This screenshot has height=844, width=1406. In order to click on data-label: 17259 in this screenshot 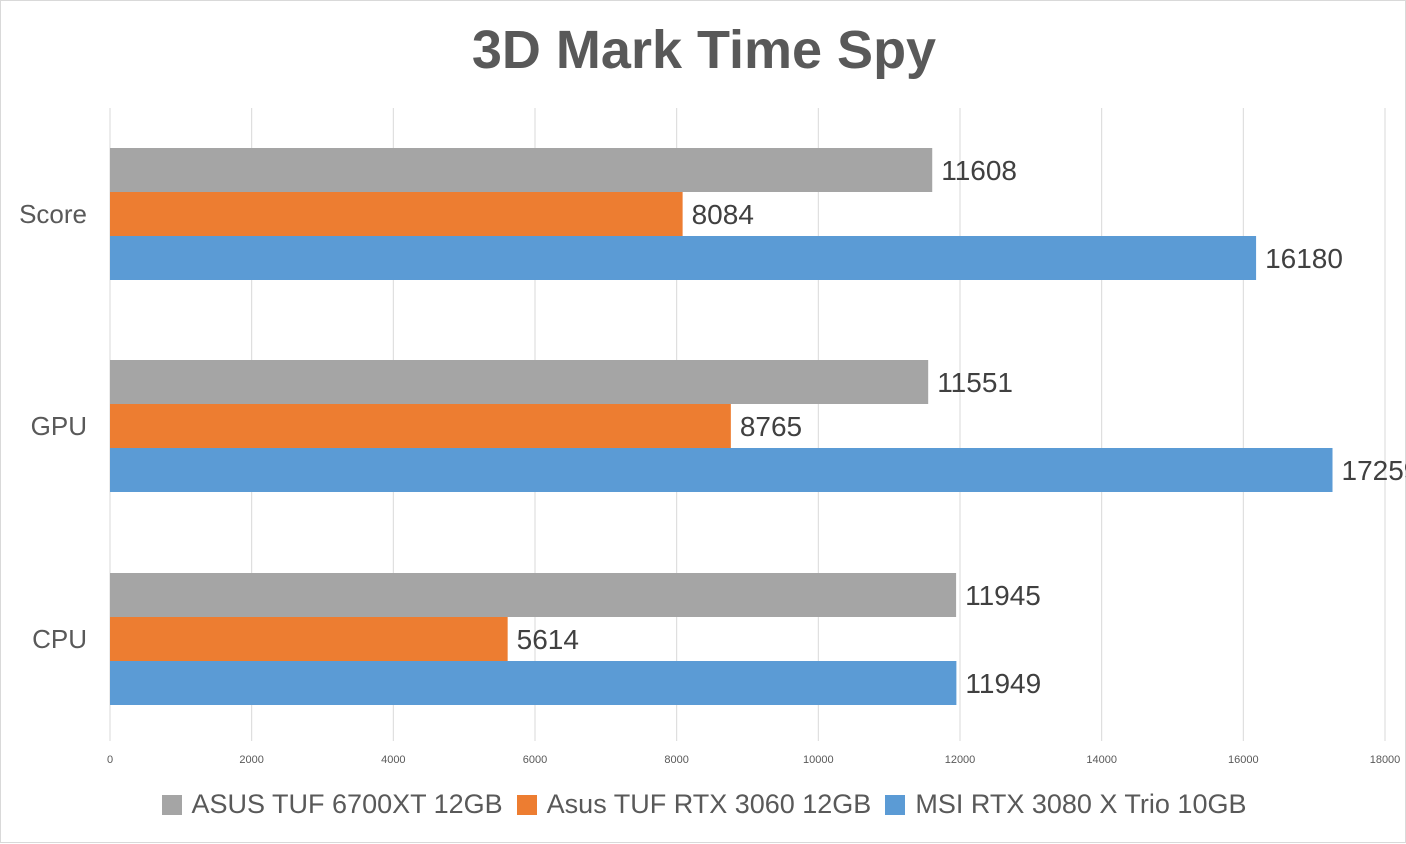, I will do `click(1374, 470)`.